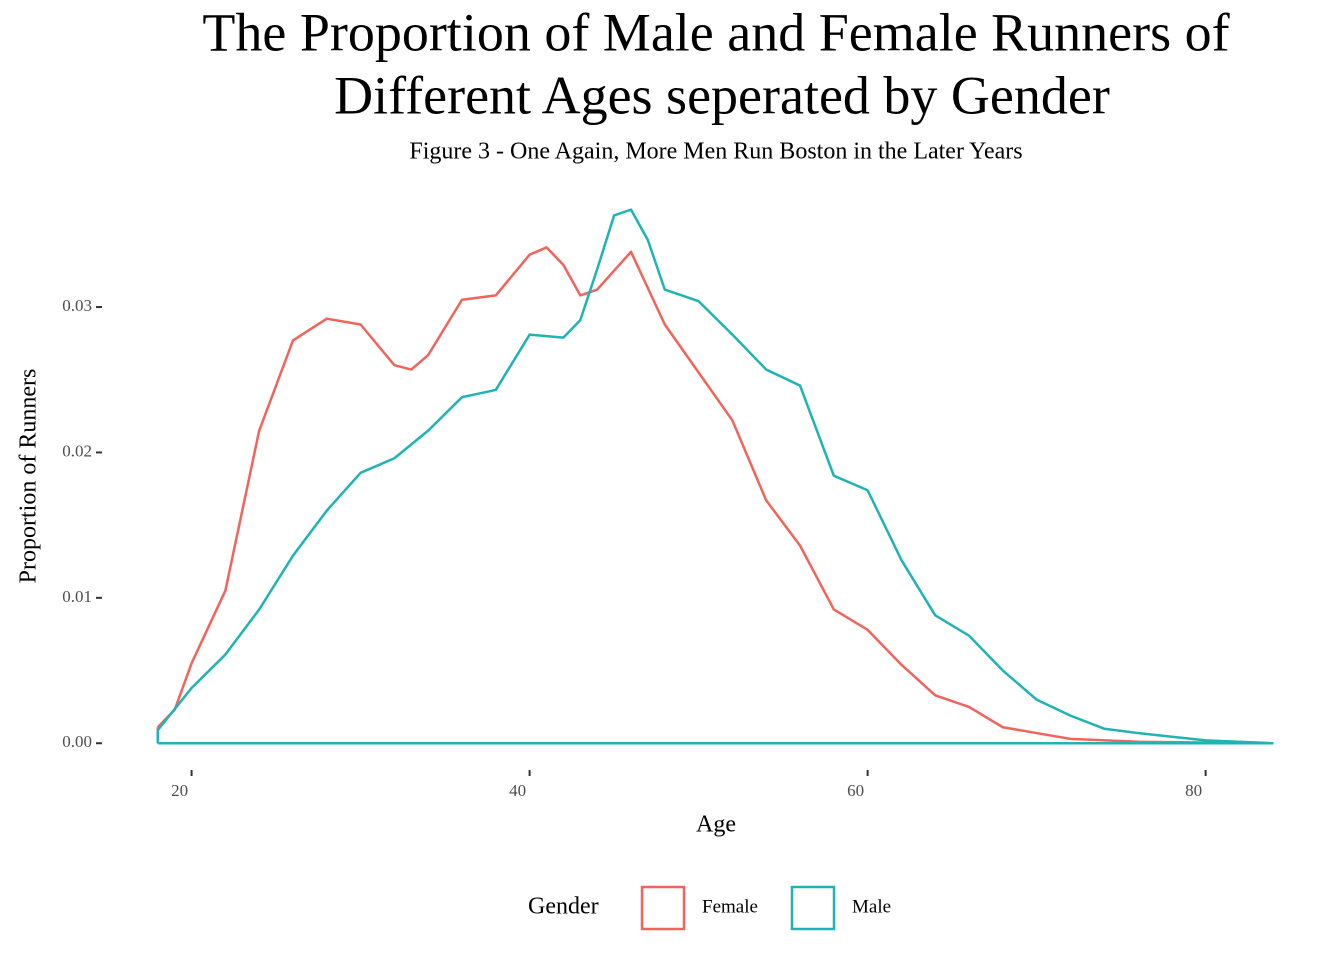 Image resolution: width=1344 pixels, height=960 pixels. I want to click on baseline-closure, so click(715, 737).